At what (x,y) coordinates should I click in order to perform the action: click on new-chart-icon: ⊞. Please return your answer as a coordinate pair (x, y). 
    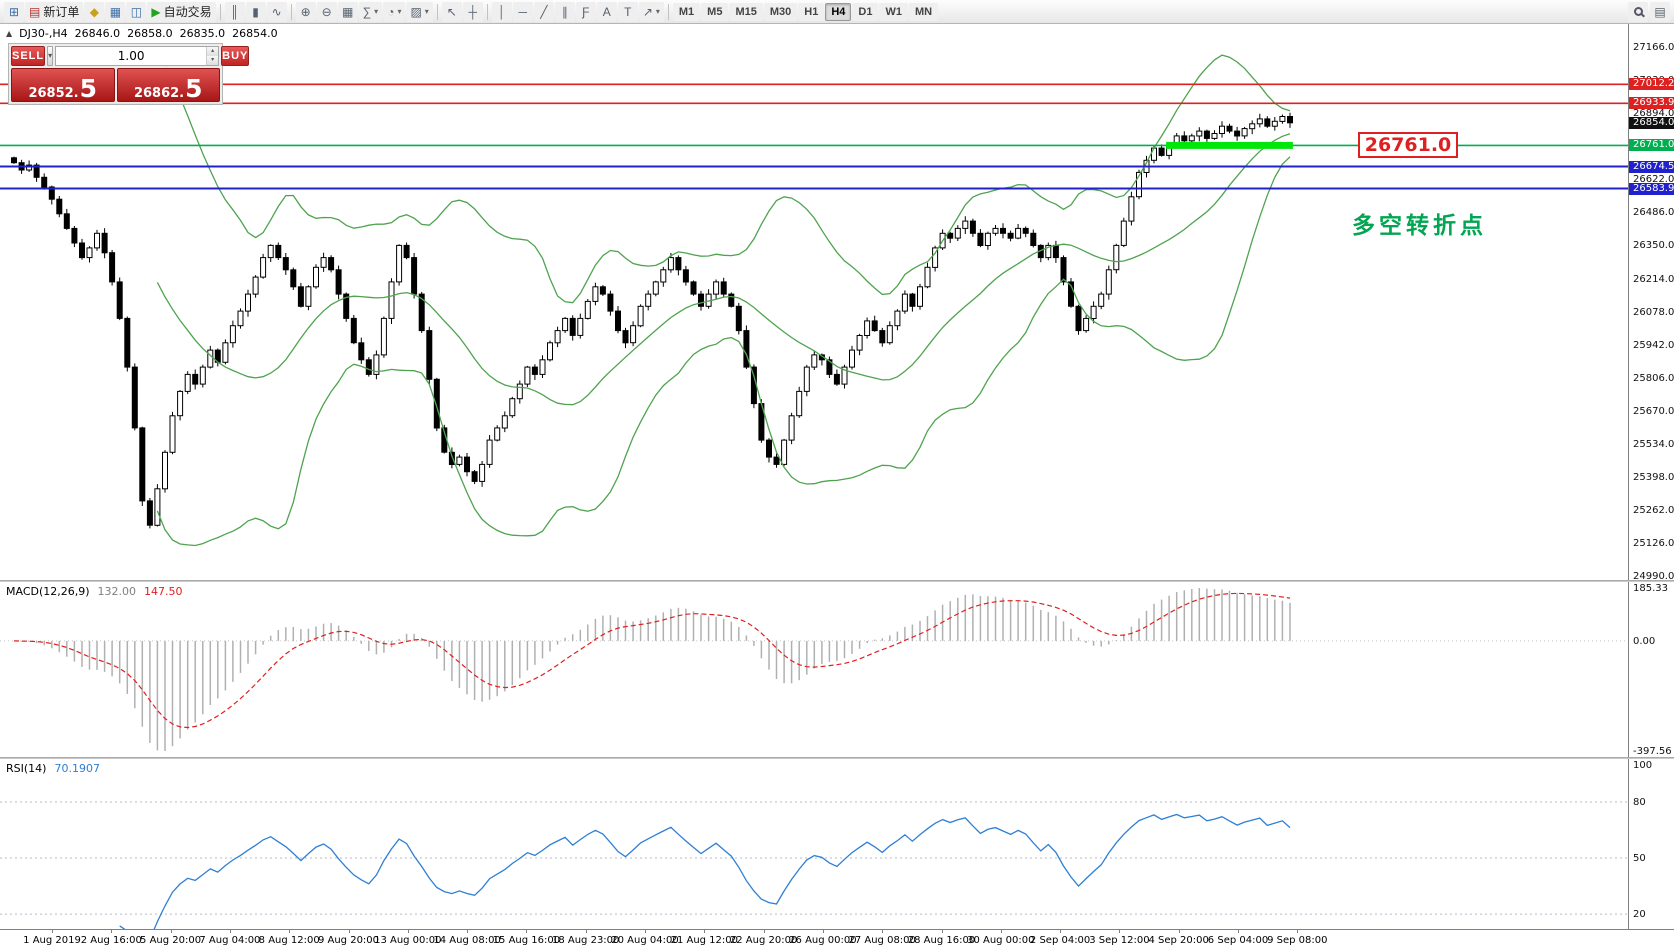
    Looking at the image, I should click on (14, 11).